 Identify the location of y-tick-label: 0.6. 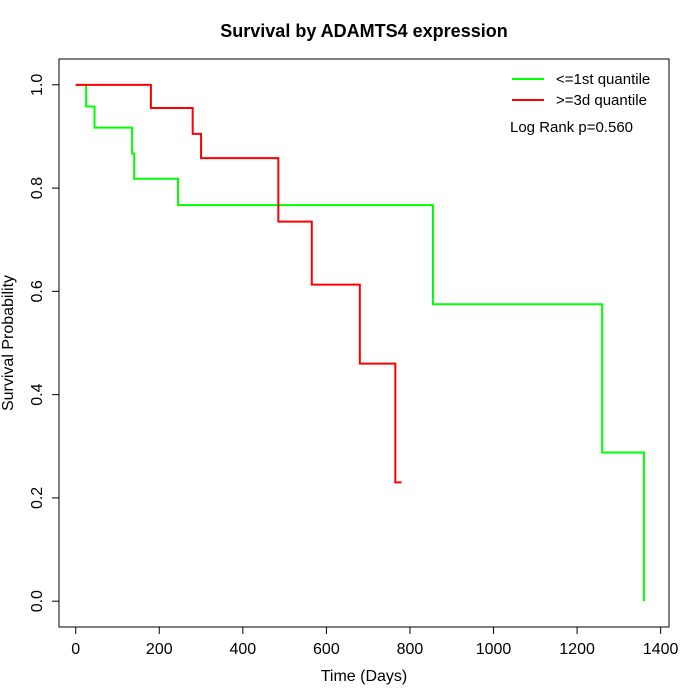
(37, 291).